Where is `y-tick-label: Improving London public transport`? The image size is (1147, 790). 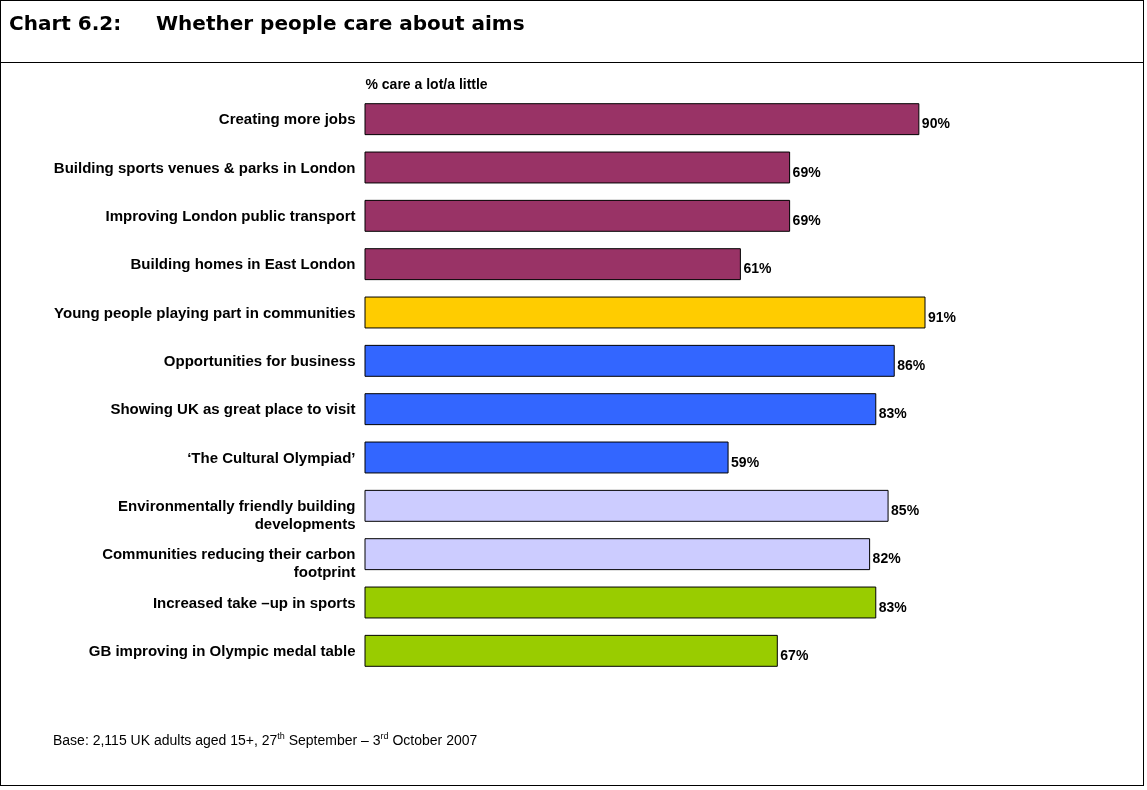
y-tick-label: Improving London public transport is located at coordinates (230, 215).